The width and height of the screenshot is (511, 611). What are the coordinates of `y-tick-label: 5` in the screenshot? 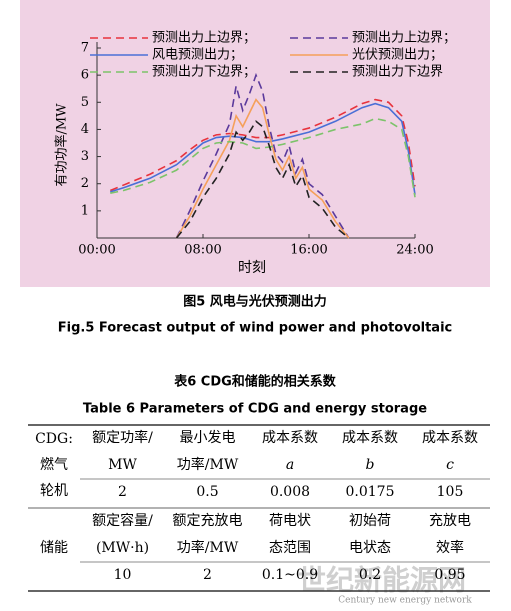 It's located at (85, 102).